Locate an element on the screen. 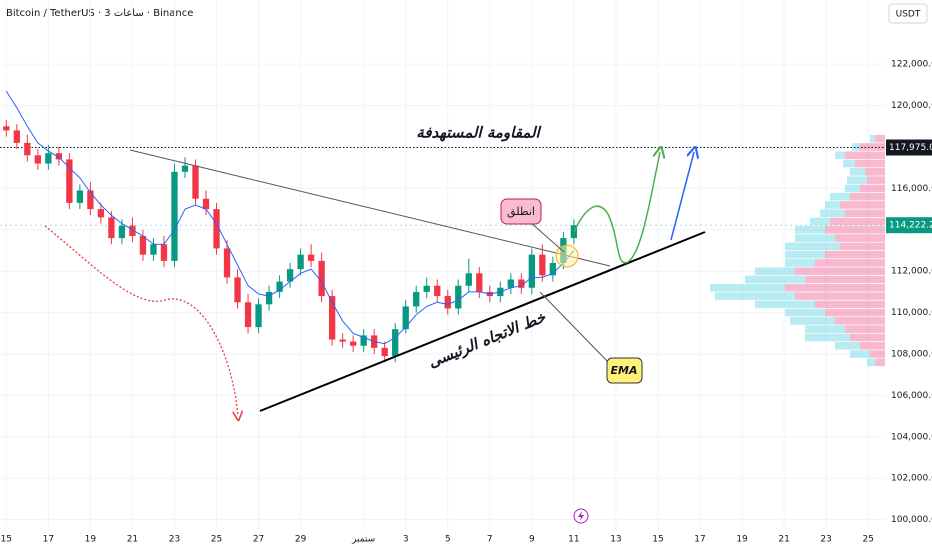 This screenshot has height=550, width=932. ema-label: EMA is located at coordinates (624, 370).